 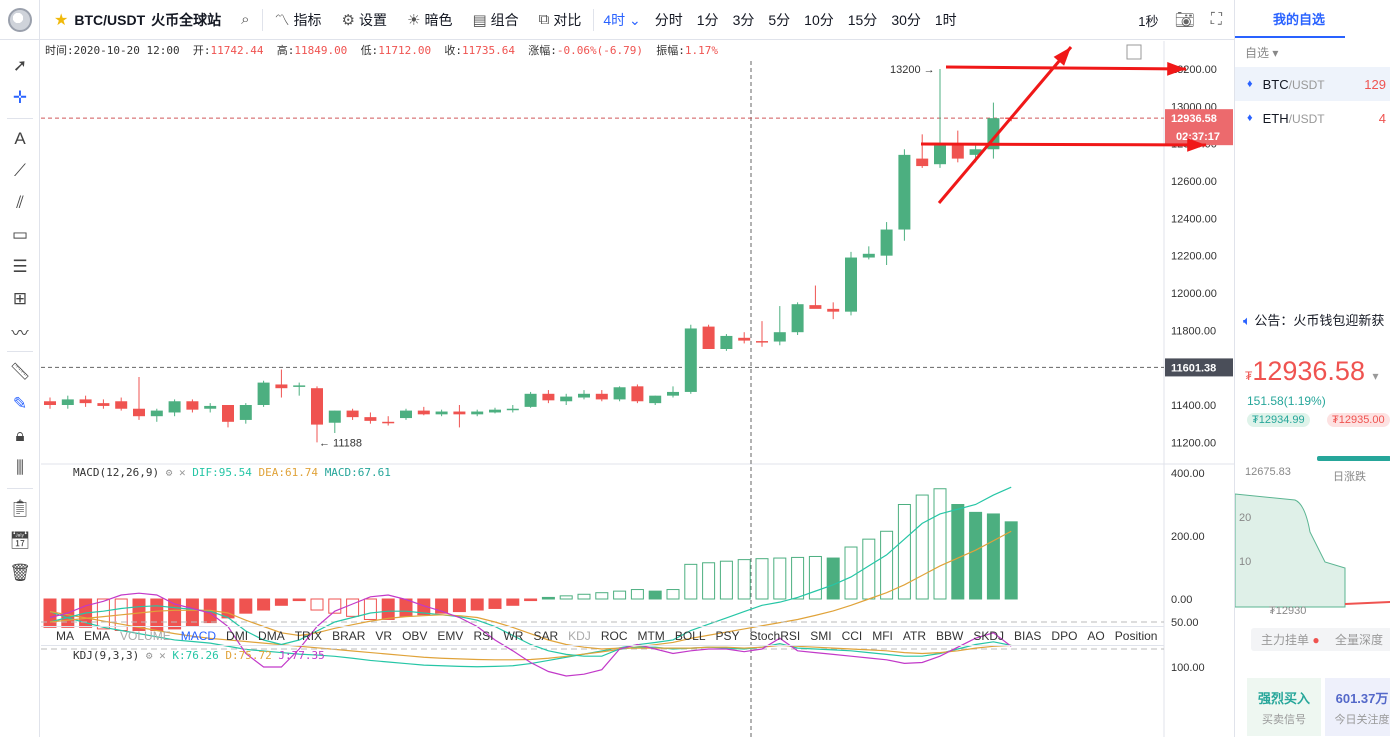 I want to click on indicator-tab-bias: BIAS, so click(x=1028, y=636).